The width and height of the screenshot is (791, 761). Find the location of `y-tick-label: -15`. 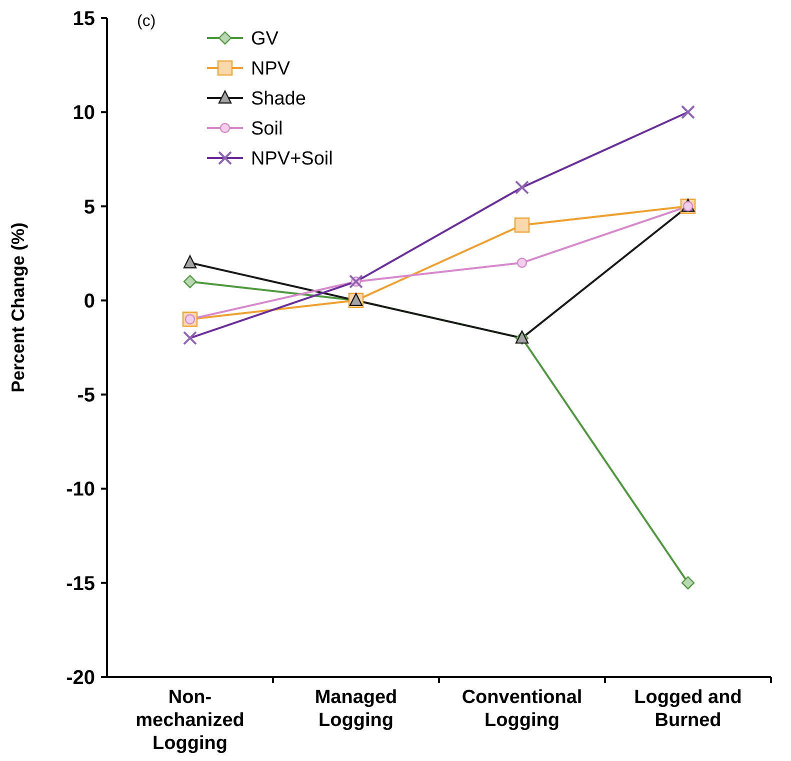

y-tick-label: -15 is located at coordinates (80, 583).